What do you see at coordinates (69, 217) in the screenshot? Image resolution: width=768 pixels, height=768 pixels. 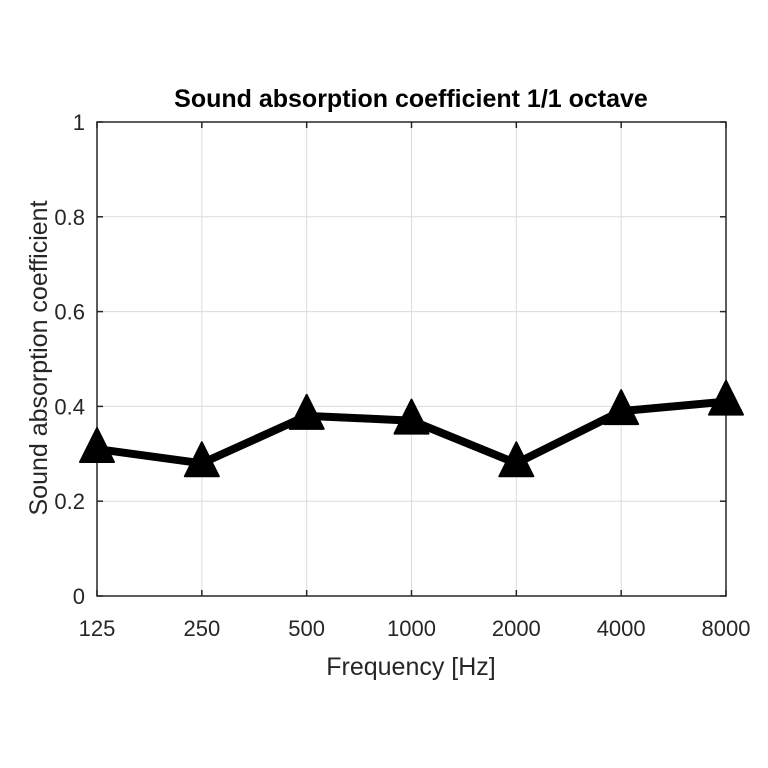 I see `y-tick-label: 0.8` at bounding box center [69, 217].